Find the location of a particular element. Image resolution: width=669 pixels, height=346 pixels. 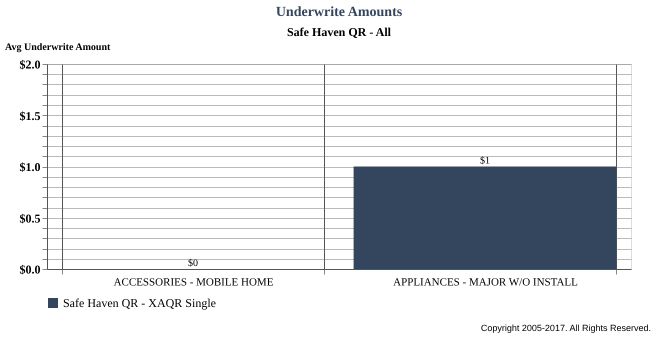

x-tick-label: APPLIANCES - MAJOR W/O INSTALL is located at coordinates (485, 282).